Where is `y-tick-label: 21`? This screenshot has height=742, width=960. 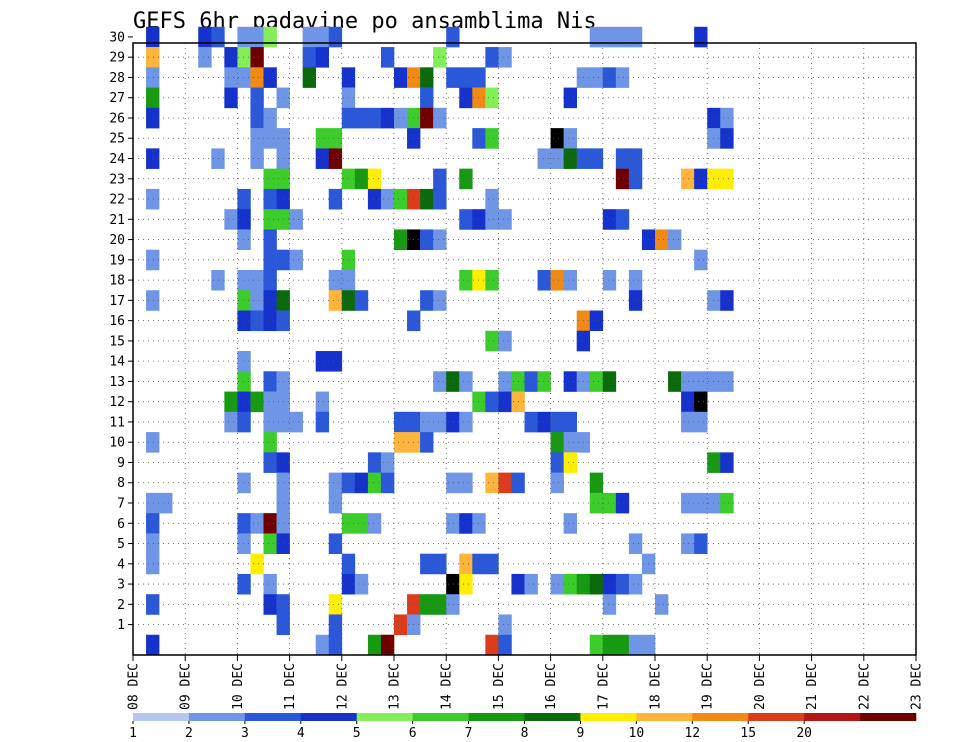 y-tick-label: 21 is located at coordinates (117, 220).